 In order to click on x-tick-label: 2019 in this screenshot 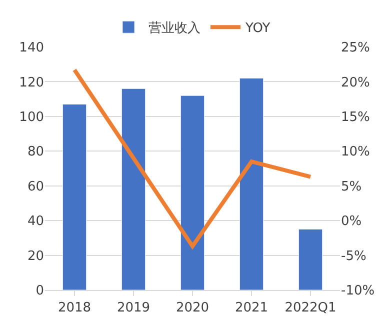, I will do `click(133, 308)`.